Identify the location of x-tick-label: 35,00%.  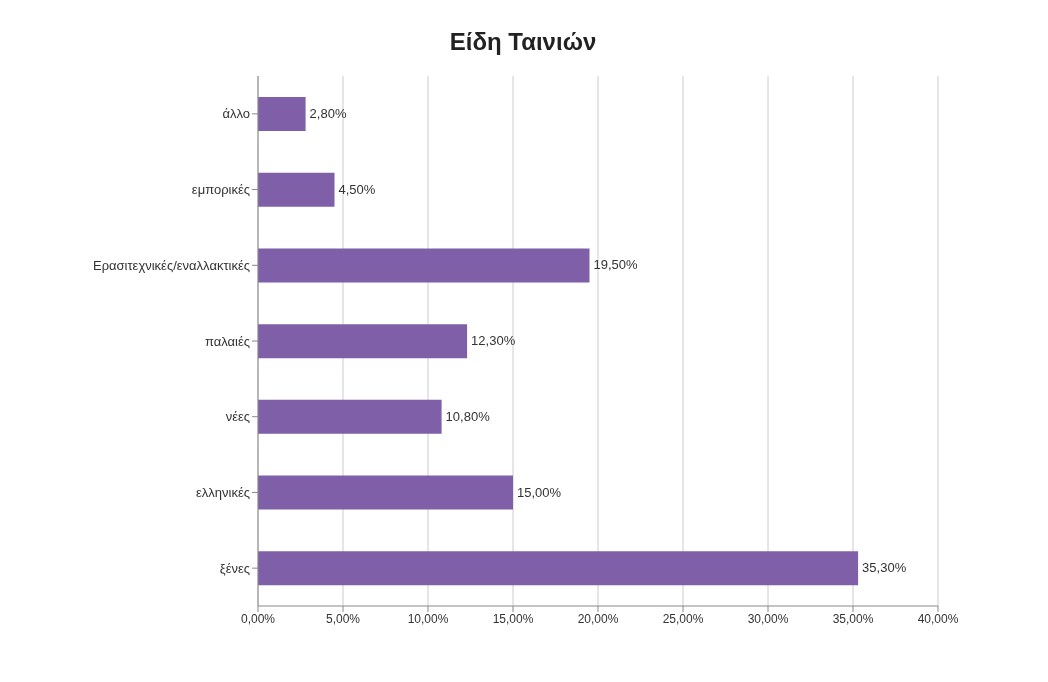
(853, 618).